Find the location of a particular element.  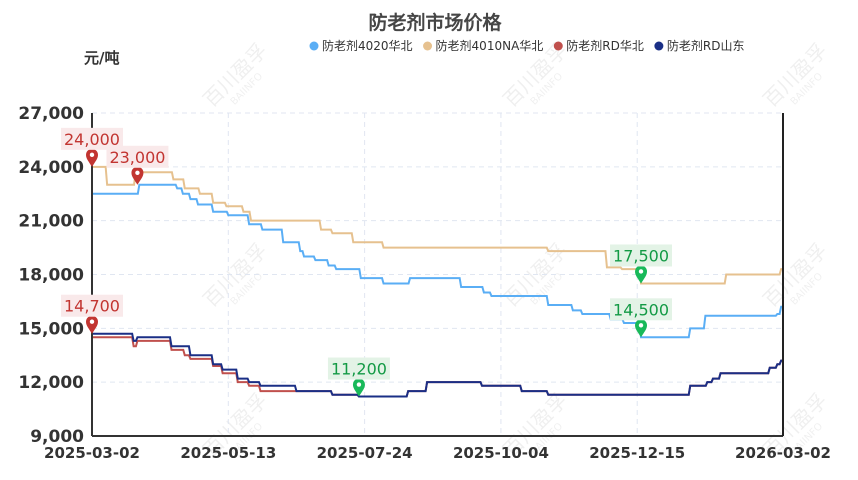

legend: 防老剂4020华北 防老剂4010NA华北 防老剂RD华北 防老剂RD山东 is located at coordinates (526, 45).